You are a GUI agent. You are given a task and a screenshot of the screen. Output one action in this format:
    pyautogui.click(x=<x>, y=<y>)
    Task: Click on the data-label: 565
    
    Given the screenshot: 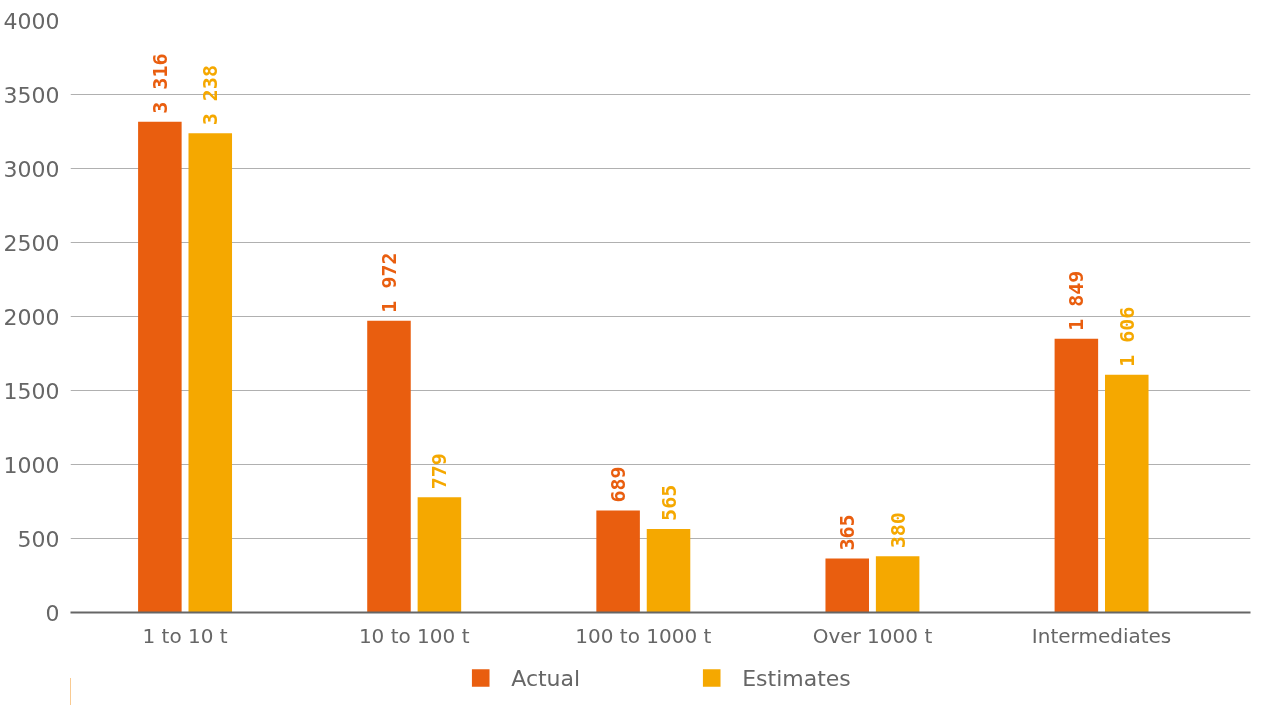 What is the action you would take?
    pyautogui.click(x=668, y=502)
    